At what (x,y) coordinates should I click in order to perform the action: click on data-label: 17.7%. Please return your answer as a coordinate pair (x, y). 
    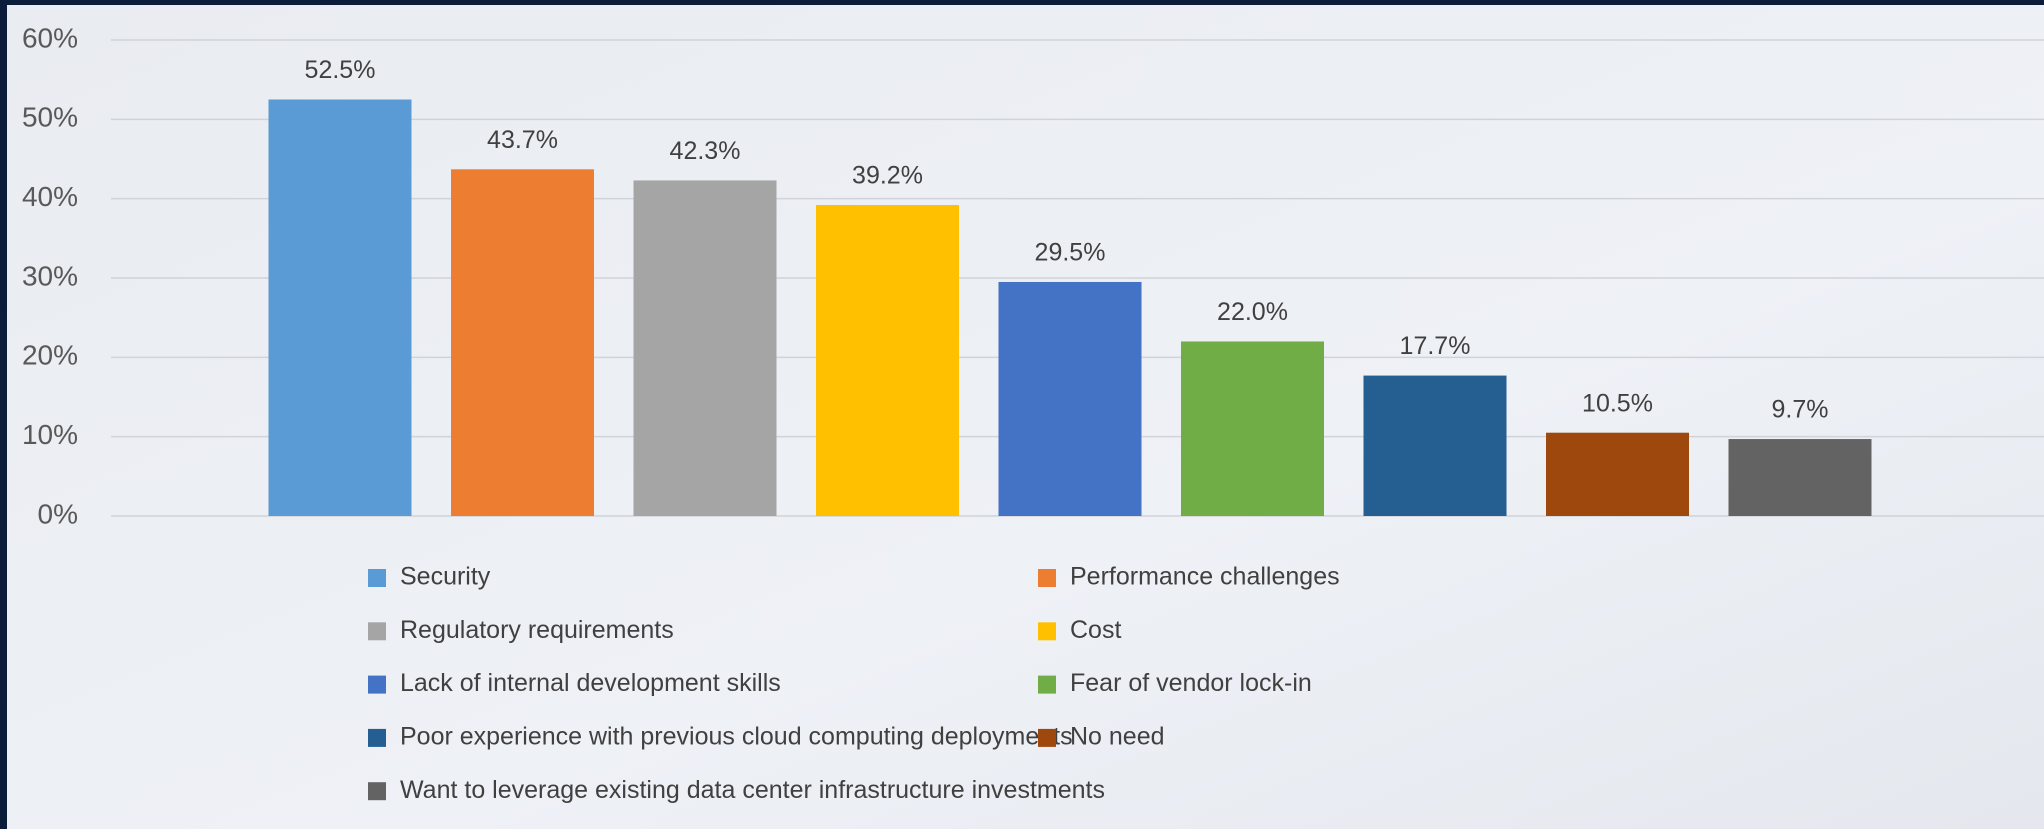
    Looking at the image, I should click on (1435, 346).